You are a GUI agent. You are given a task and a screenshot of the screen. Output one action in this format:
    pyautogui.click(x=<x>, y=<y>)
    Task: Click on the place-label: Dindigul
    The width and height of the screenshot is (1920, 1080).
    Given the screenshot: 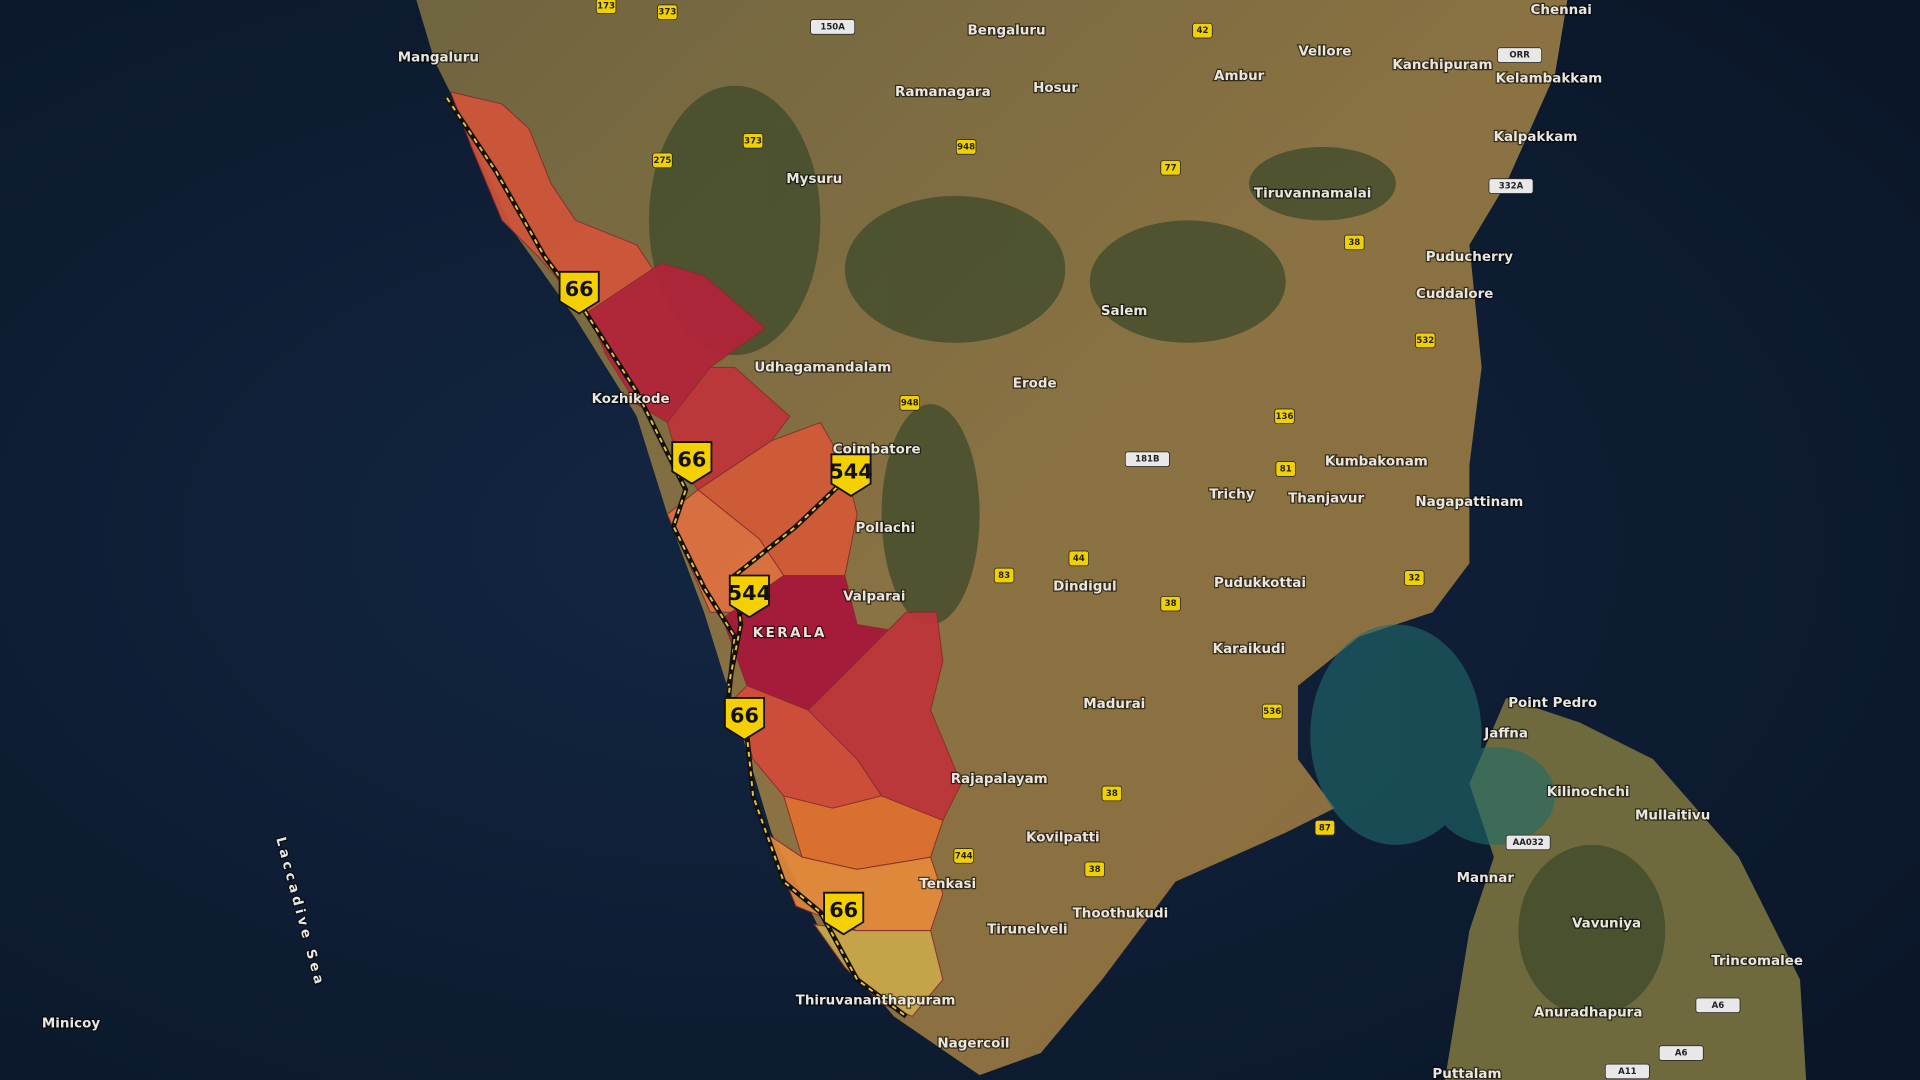 What is the action you would take?
    pyautogui.click(x=1084, y=587)
    